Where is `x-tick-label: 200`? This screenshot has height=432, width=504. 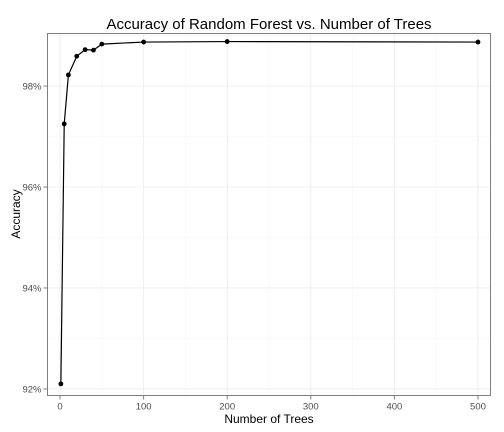 x-tick-label: 200 is located at coordinates (227, 407).